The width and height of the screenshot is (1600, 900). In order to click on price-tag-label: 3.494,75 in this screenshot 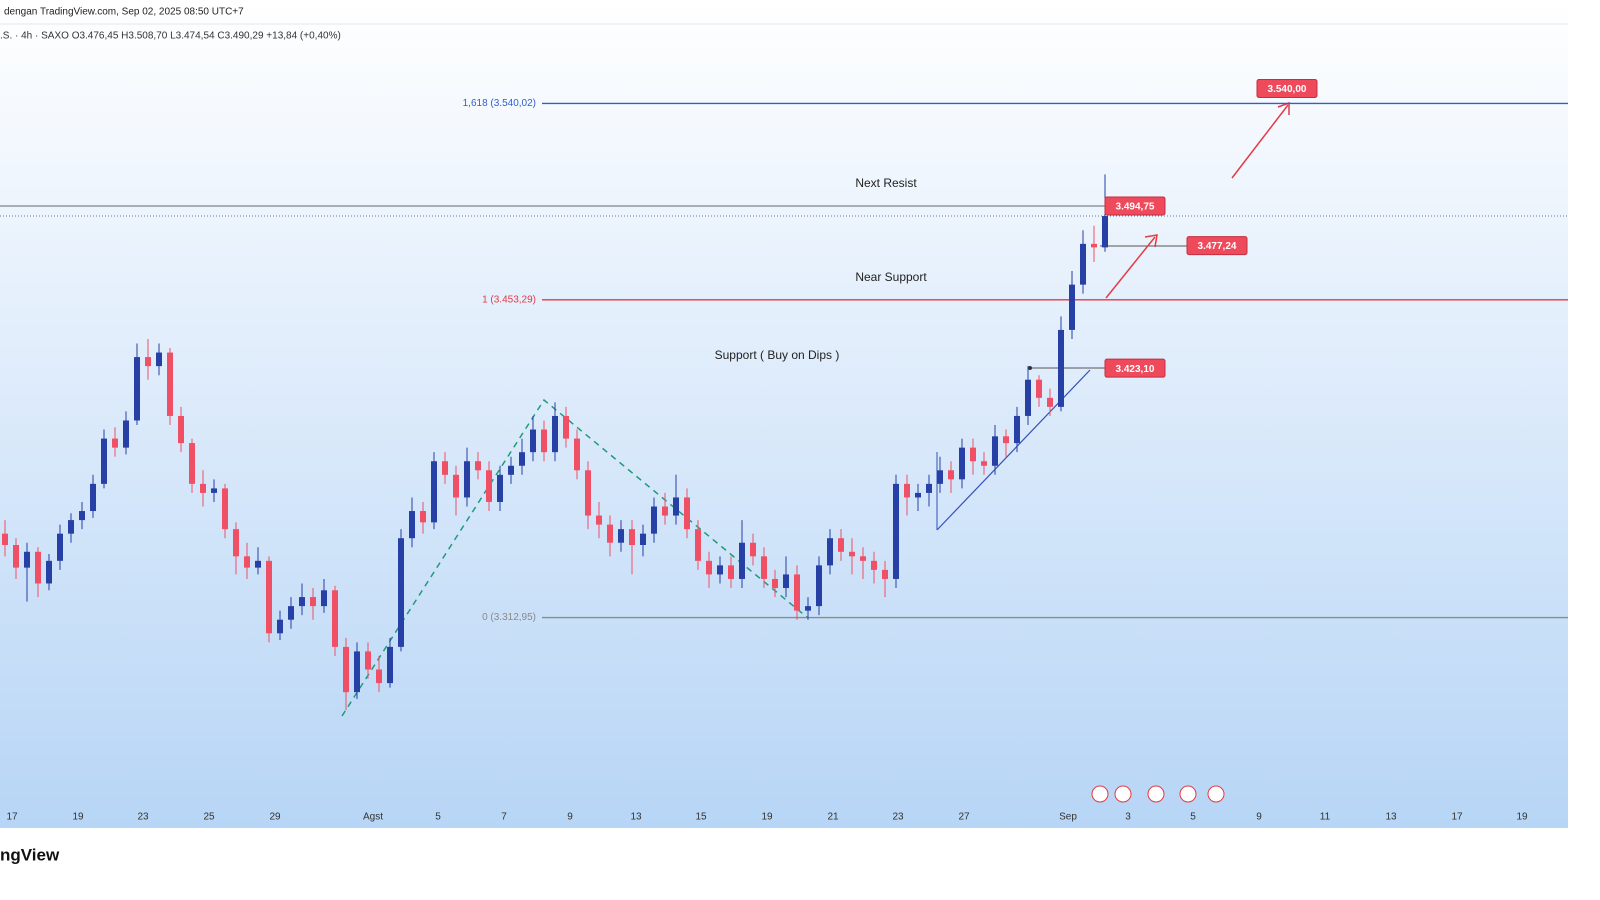, I will do `click(1135, 207)`.